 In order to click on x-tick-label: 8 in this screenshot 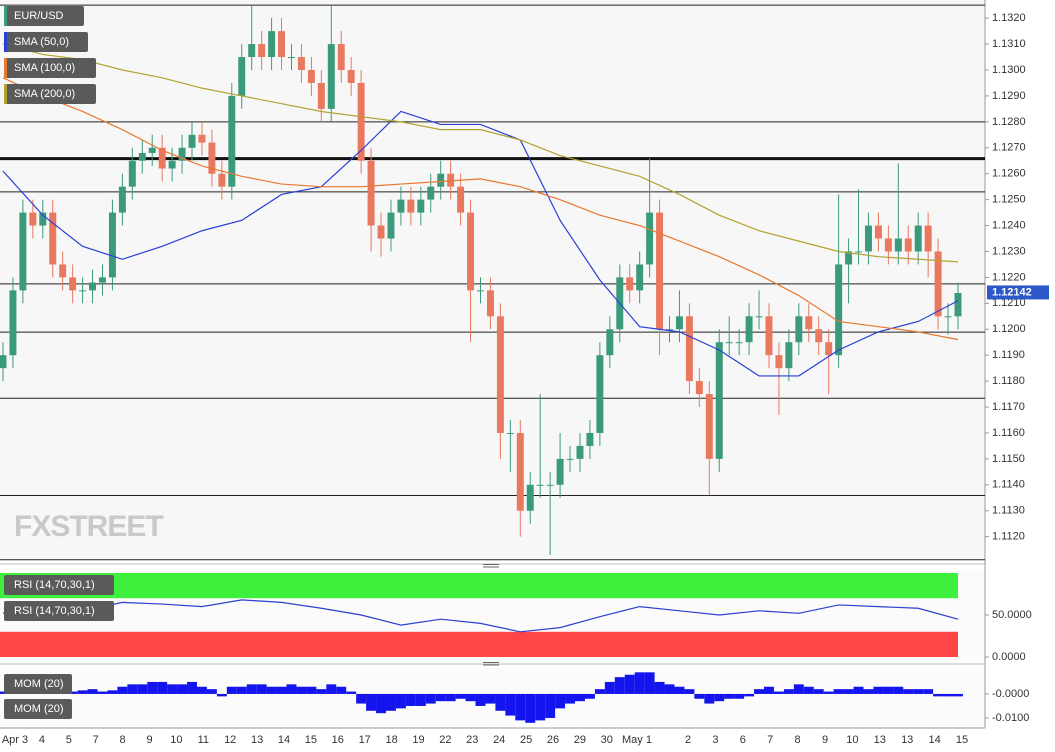, I will do `click(798, 740)`.